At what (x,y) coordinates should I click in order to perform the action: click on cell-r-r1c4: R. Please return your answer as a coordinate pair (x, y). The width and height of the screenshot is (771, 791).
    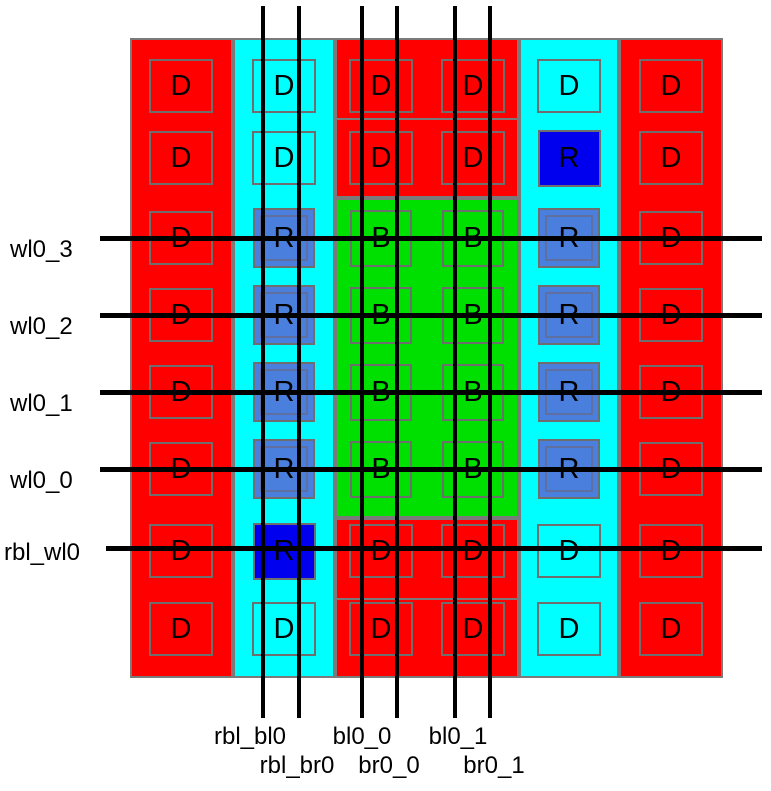
    Looking at the image, I should click on (569, 158).